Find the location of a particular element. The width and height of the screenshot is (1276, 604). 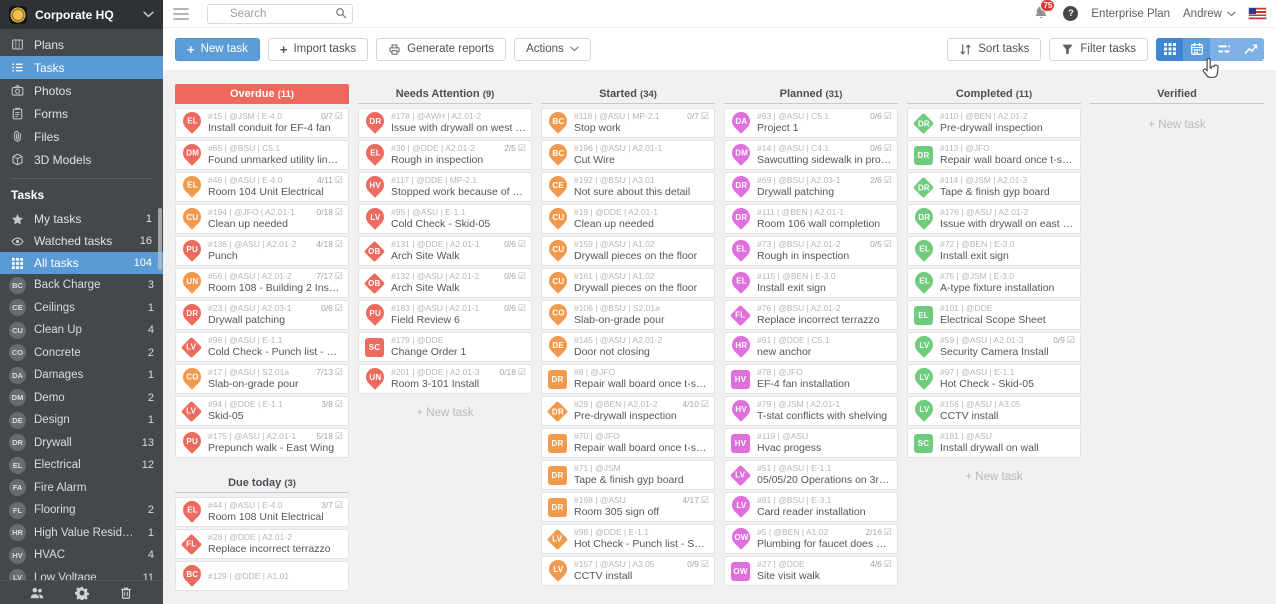

sidebar-item-watched-tasks: Watched tasks 16 is located at coordinates (81, 241).